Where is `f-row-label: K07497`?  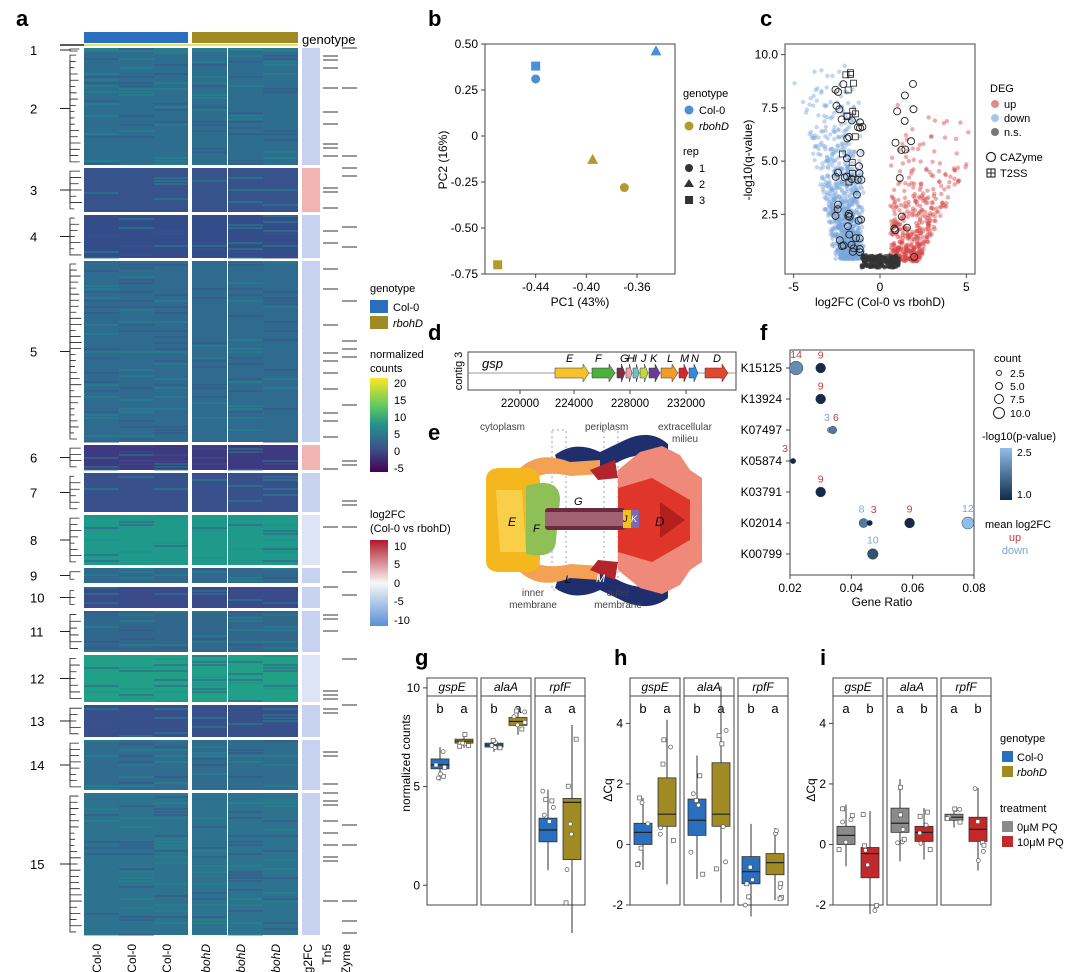
f-row-label: K07497 is located at coordinates (762, 430).